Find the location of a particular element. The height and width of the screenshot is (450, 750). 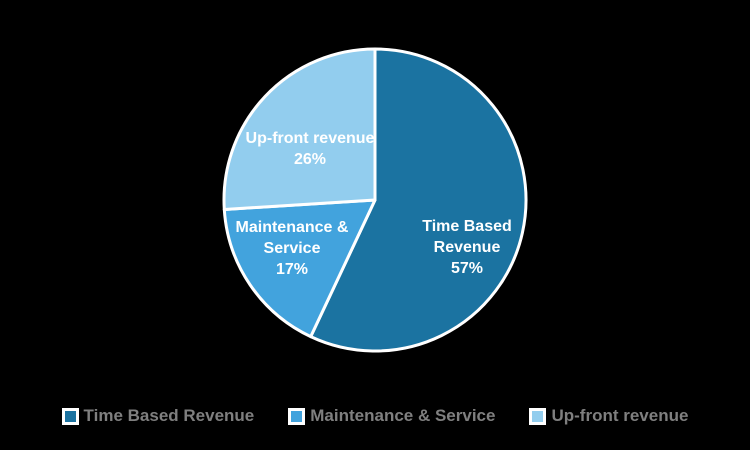

legend-item-time-based-revenue: Time Based Revenue is located at coordinates (158, 416).